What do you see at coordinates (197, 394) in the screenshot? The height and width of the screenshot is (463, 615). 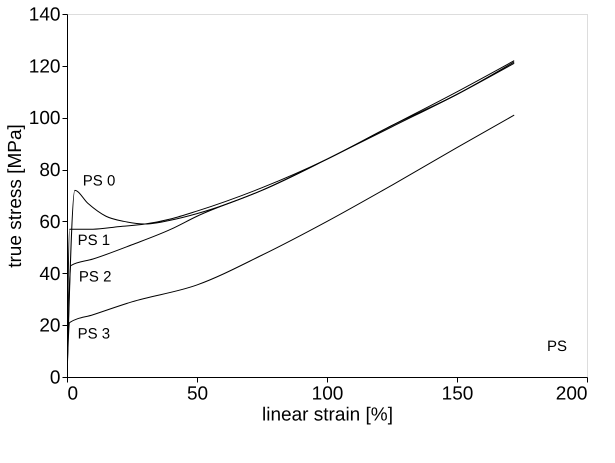 I see `x-tick-label: 50` at bounding box center [197, 394].